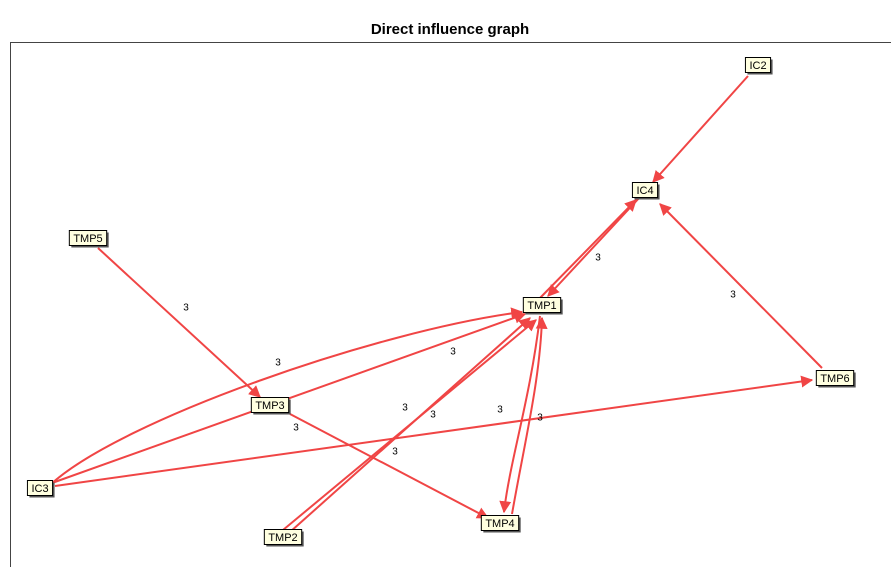 The image size is (891, 567). I want to click on node-label: TMP6, so click(834, 379).